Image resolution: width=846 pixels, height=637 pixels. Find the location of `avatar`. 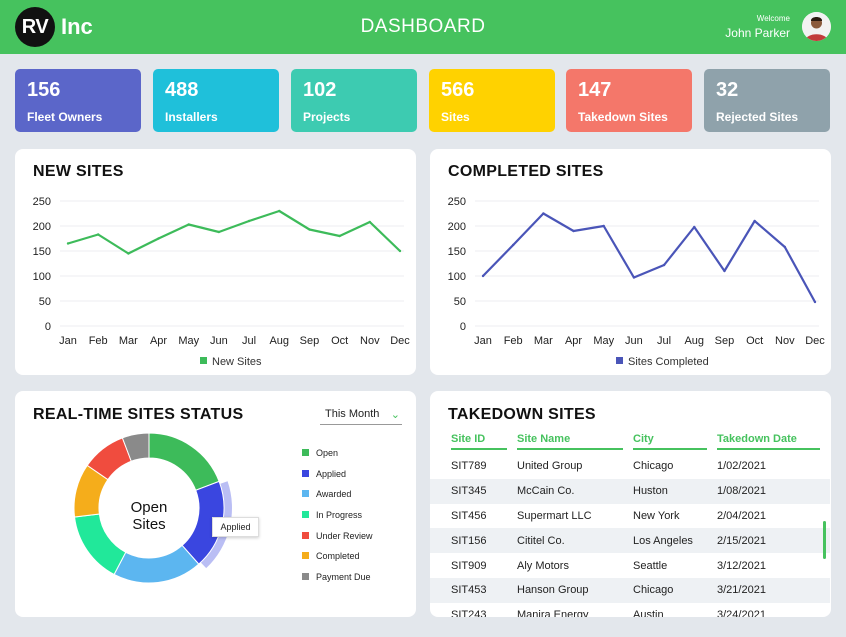

avatar is located at coordinates (816, 26).